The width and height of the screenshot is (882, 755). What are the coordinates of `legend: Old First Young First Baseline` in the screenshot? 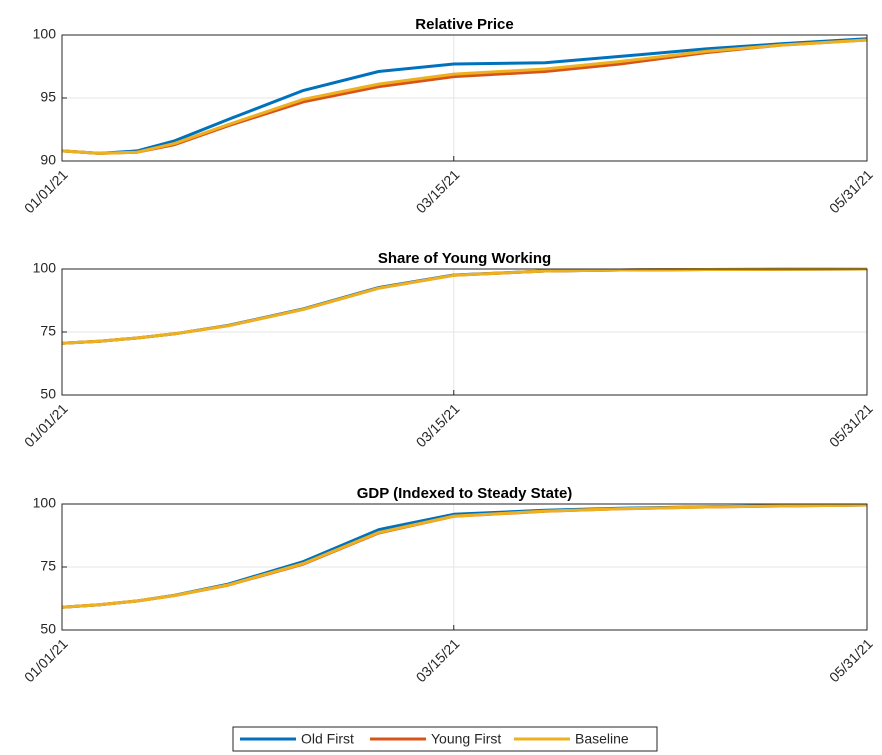 It's located at (445, 739).